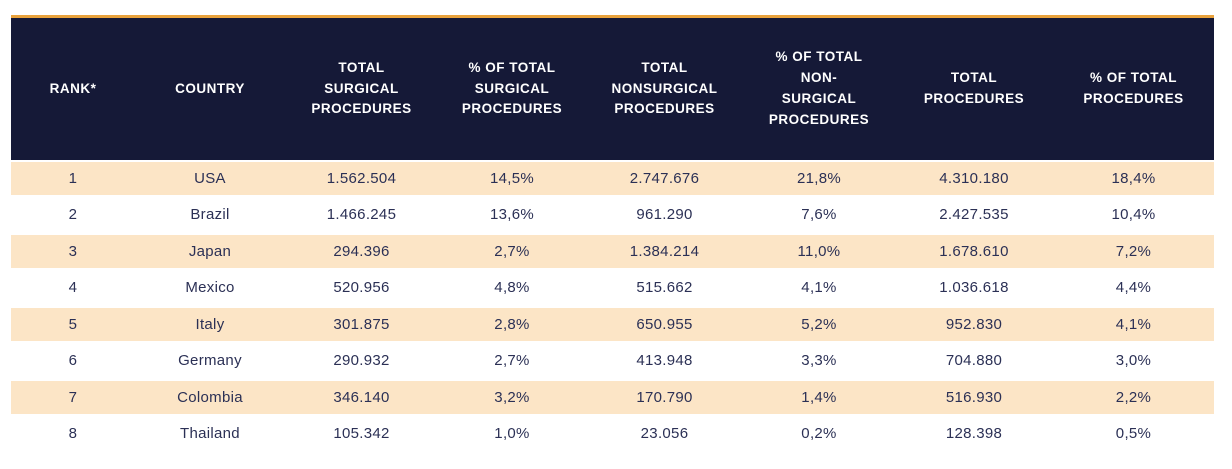 Image resolution: width=1232 pixels, height=469 pixels. I want to click on cell-pct-nonsurgical: 11,0%, so click(819, 253).